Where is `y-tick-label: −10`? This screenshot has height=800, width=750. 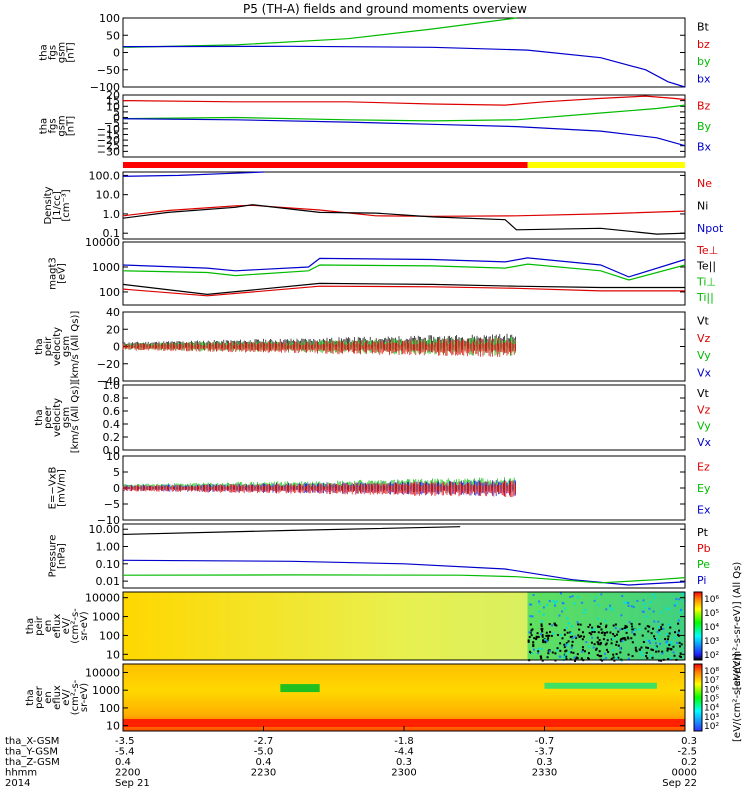
y-tick-label: −10 is located at coordinates (108, 129).